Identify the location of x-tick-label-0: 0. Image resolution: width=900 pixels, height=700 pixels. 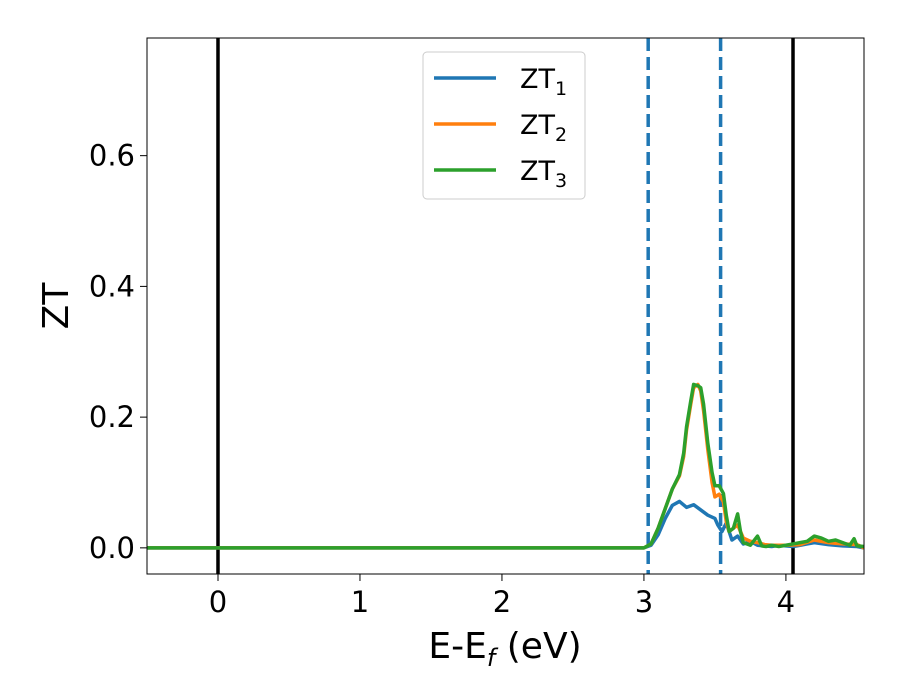
(218, 602).